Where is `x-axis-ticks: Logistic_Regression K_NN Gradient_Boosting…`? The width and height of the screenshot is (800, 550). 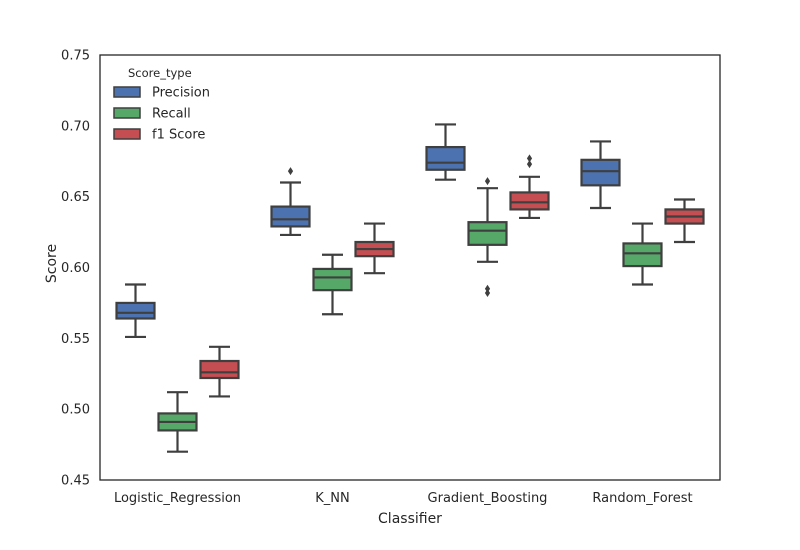
x-axis-ticks: Logistic_Regression K_NN Gradient_Boosting… is located at coordinates (403, 498).